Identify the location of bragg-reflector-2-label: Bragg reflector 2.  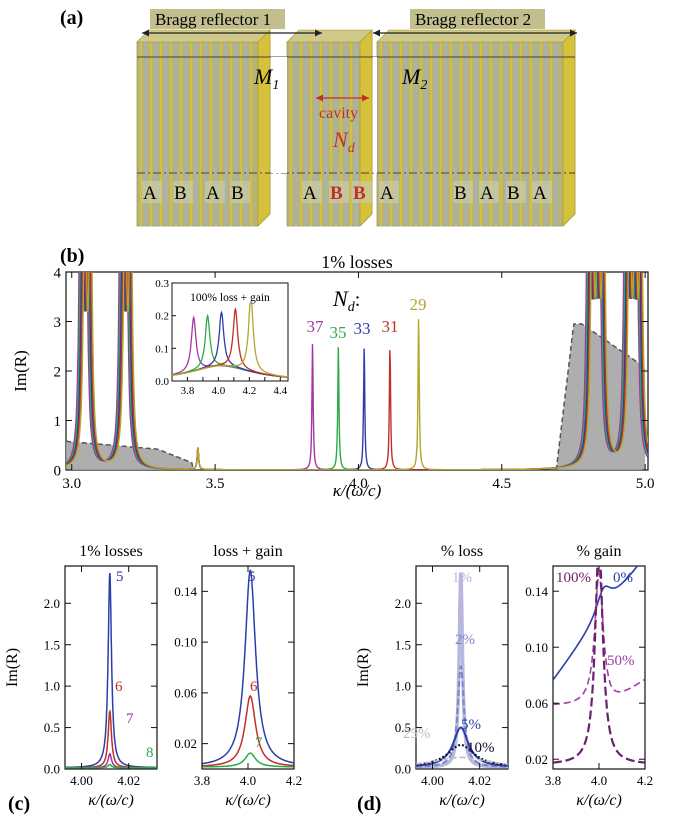
(473, 19).